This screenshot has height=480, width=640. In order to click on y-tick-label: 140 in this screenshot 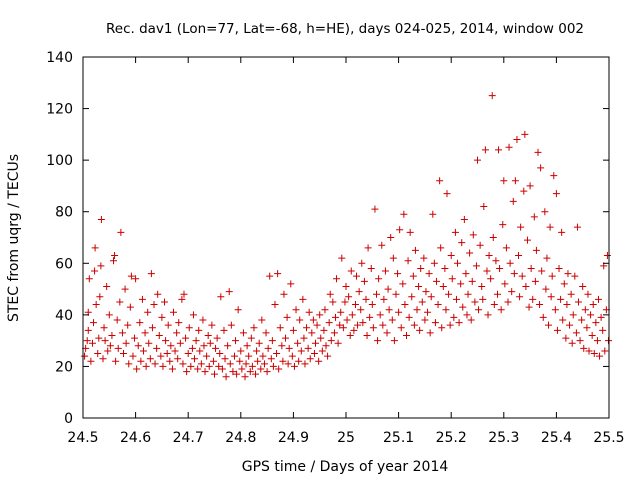, I will do `click(59, 58)`.